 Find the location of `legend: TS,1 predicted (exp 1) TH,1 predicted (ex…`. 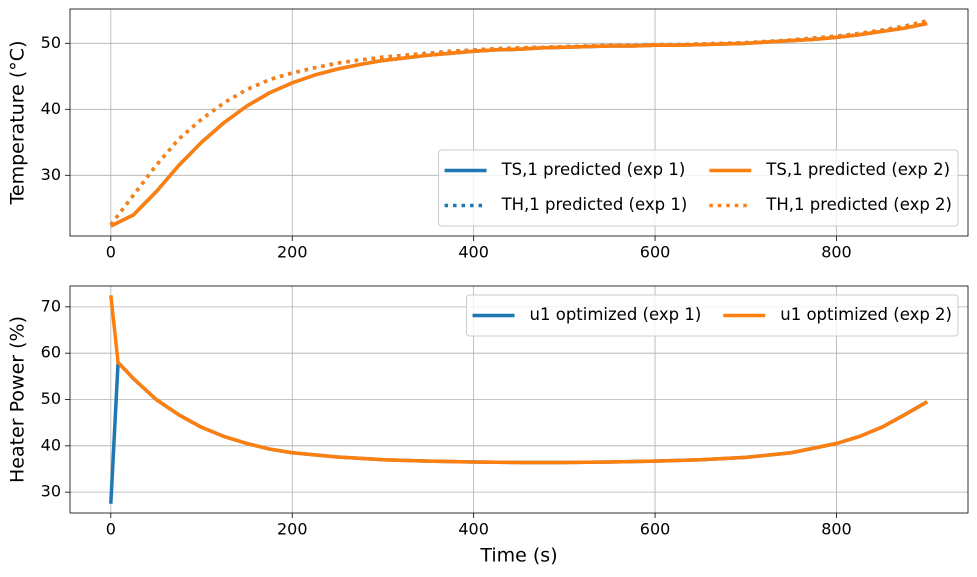

legend: TS,1 predicted (exp 1) TH,1 predicted (ex… is located at coordinates (698, 188).